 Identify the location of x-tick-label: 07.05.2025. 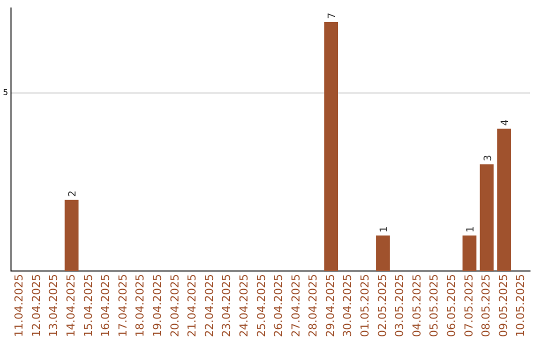
(469, 306).